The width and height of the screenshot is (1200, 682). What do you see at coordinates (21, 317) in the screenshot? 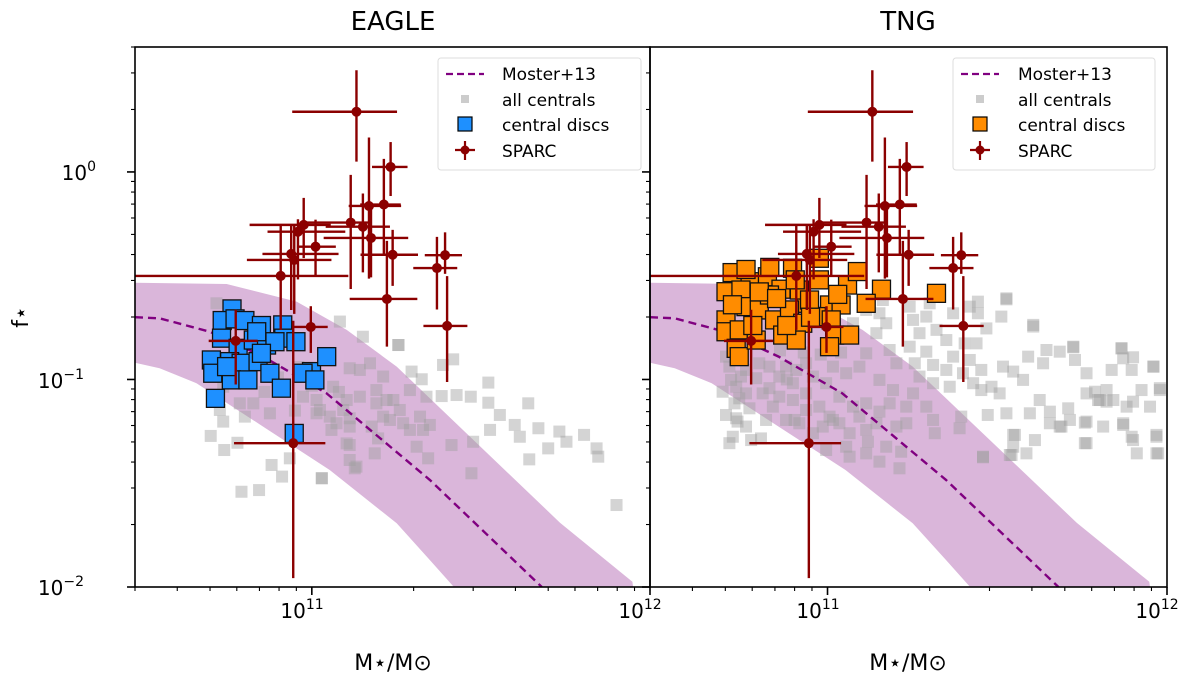
I see `y-axis-label: f⋆` at bounding box center [21, 317].